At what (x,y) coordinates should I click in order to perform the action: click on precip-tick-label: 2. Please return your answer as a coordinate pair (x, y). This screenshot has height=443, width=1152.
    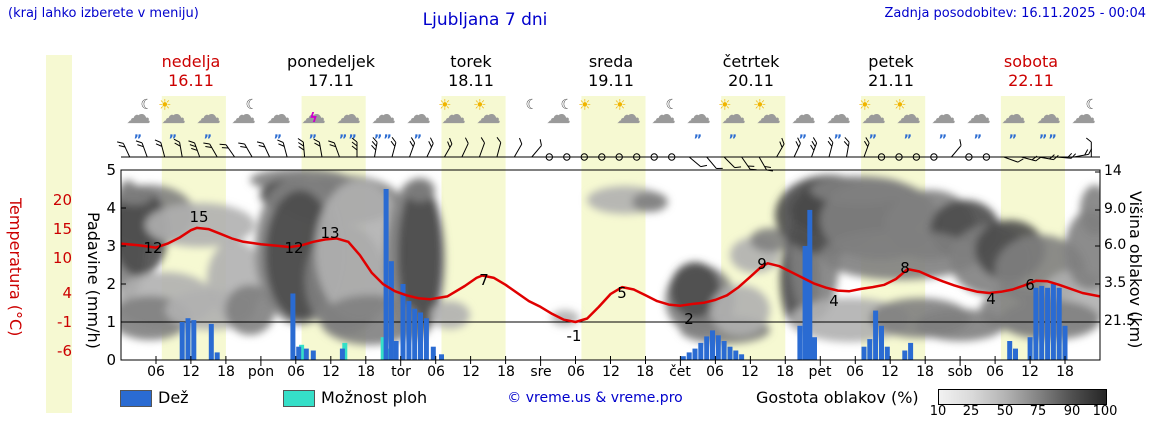
    Looking at the image, I should click on (111, 284).